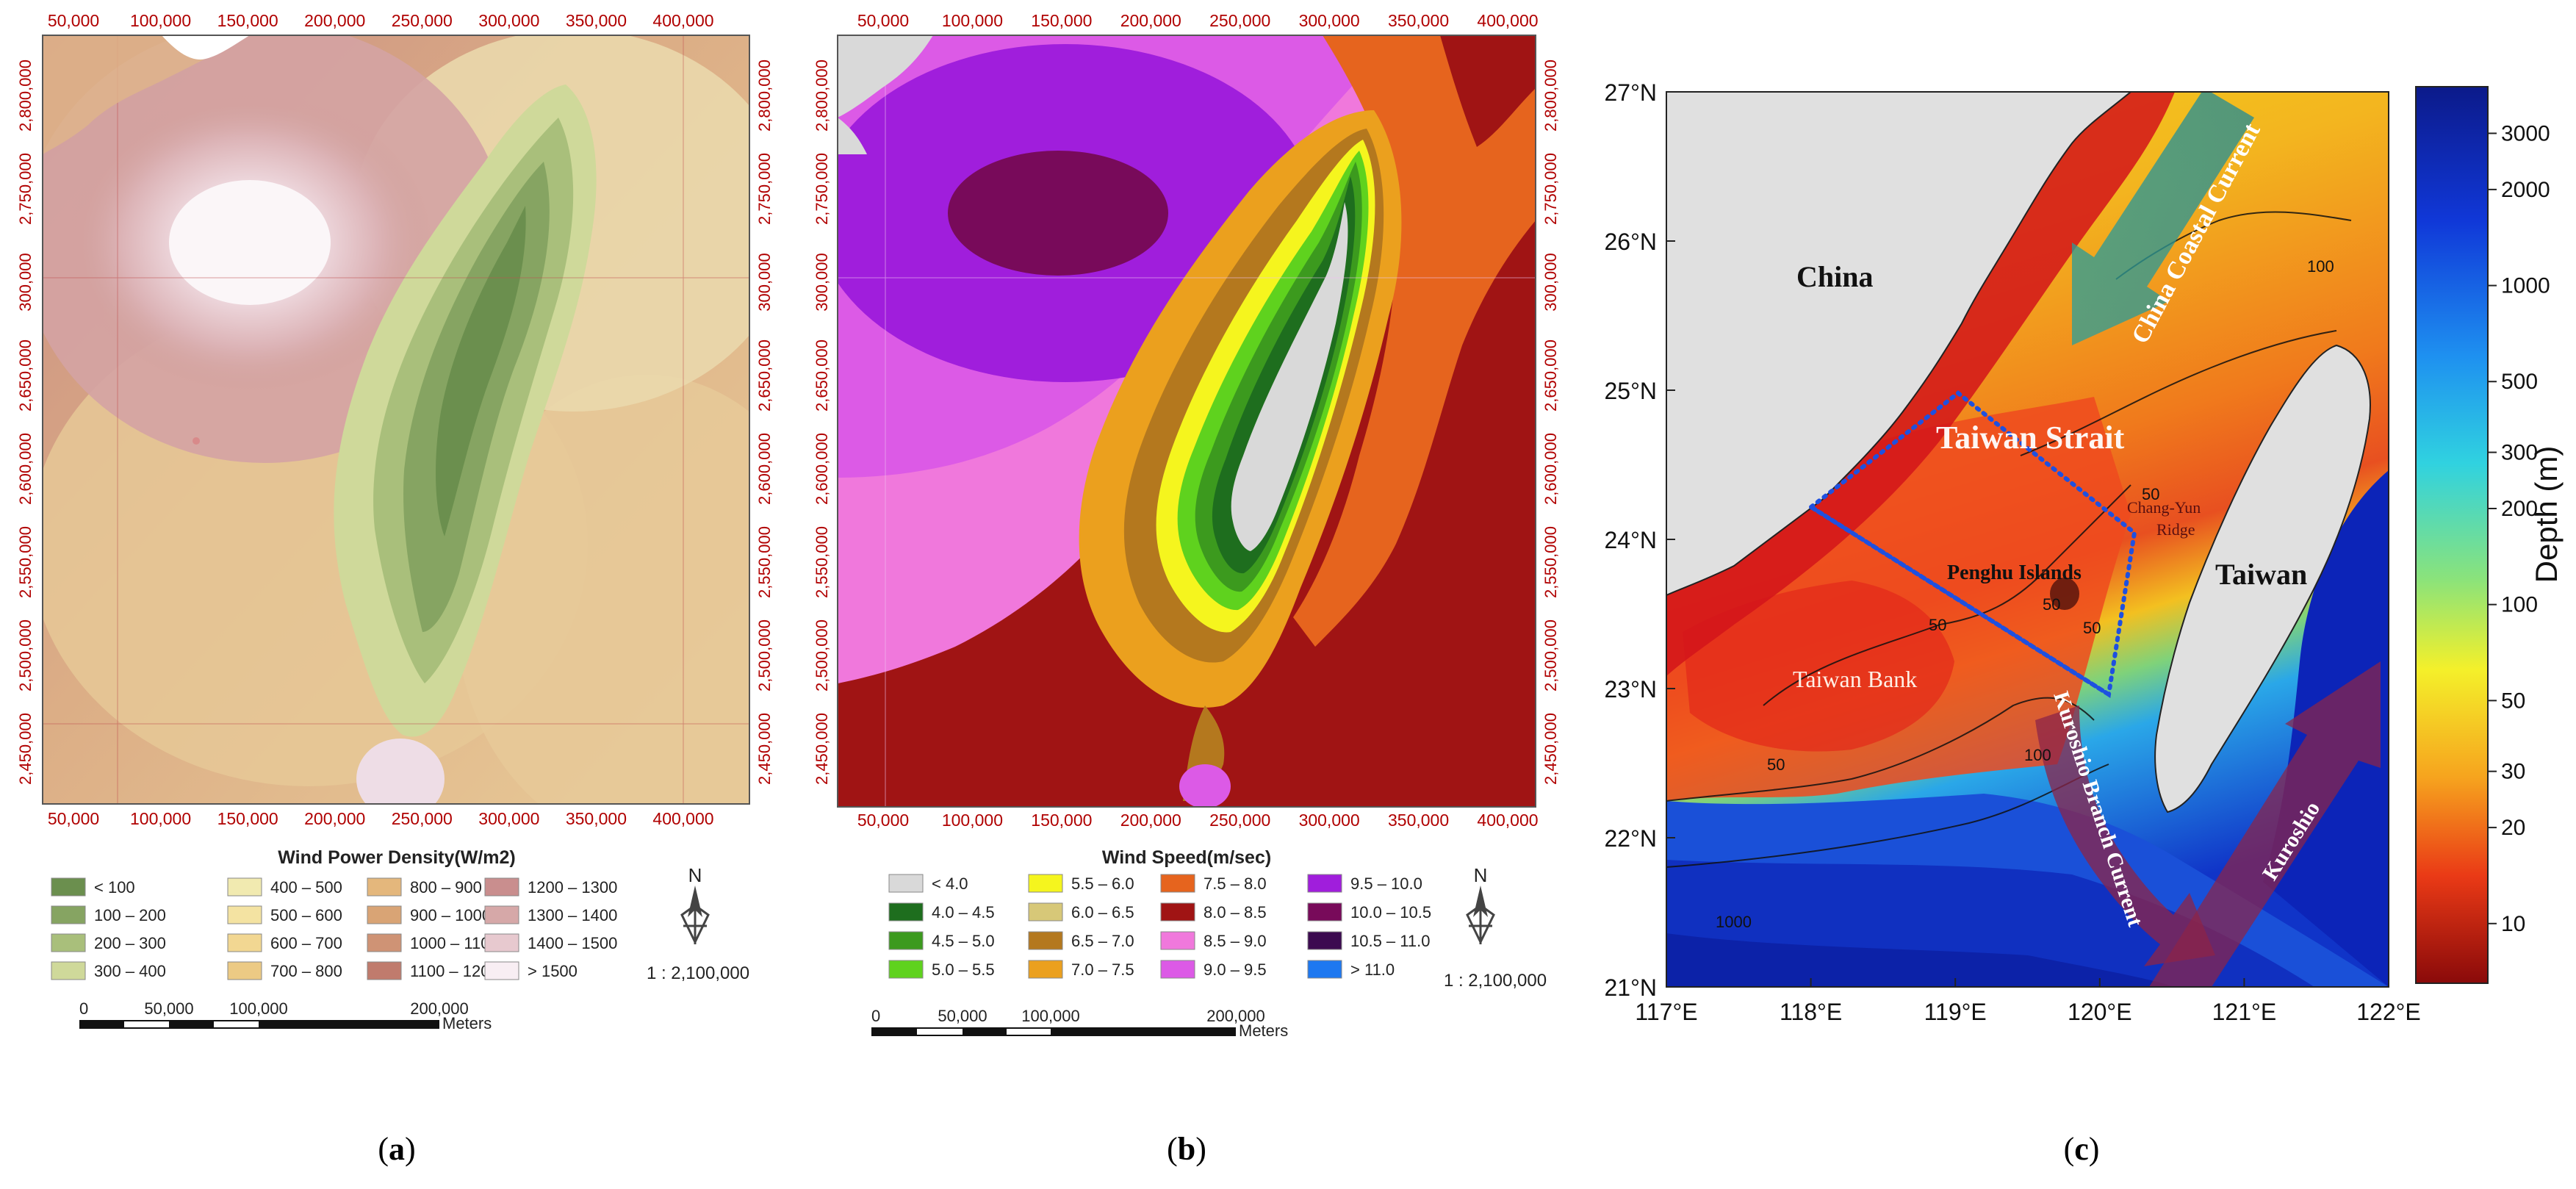 The height and width of the screenshot is (1189, 2576). Describe the element at coordinates (1507, 20) in the screenshot. I see `b-top-tick-label: 400,000` at that location.